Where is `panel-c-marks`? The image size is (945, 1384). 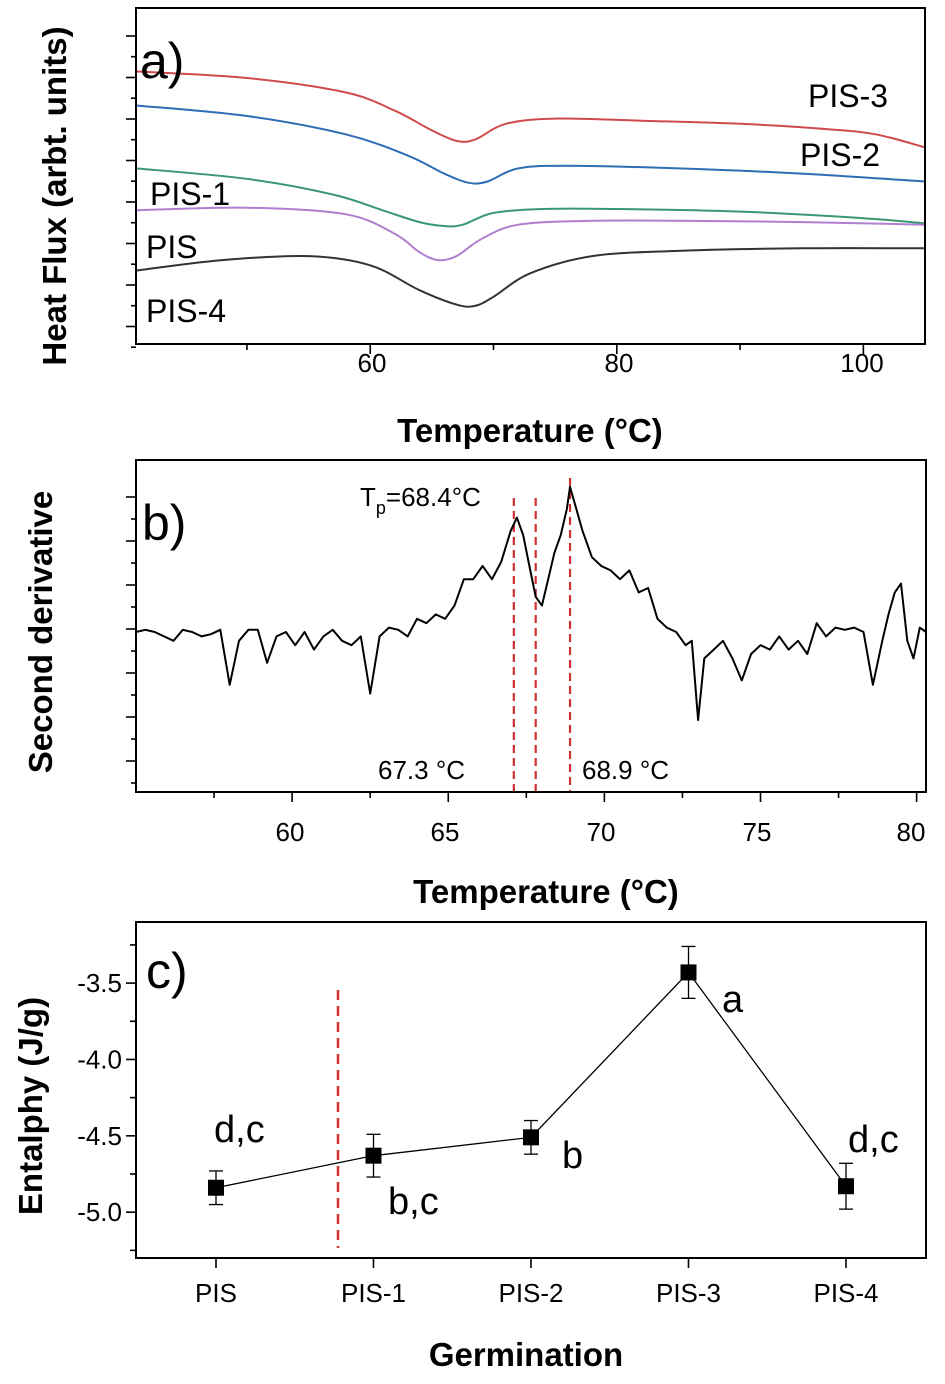 panel-c-marks is located at coordinates (531, 1077).